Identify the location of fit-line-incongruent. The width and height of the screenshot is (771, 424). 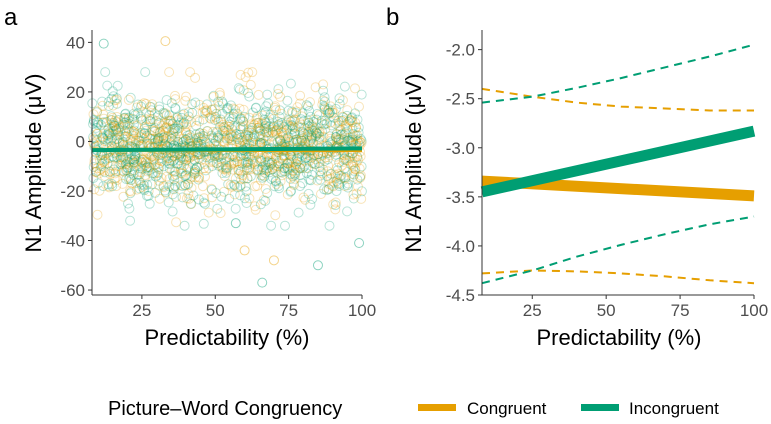
(618, 161).